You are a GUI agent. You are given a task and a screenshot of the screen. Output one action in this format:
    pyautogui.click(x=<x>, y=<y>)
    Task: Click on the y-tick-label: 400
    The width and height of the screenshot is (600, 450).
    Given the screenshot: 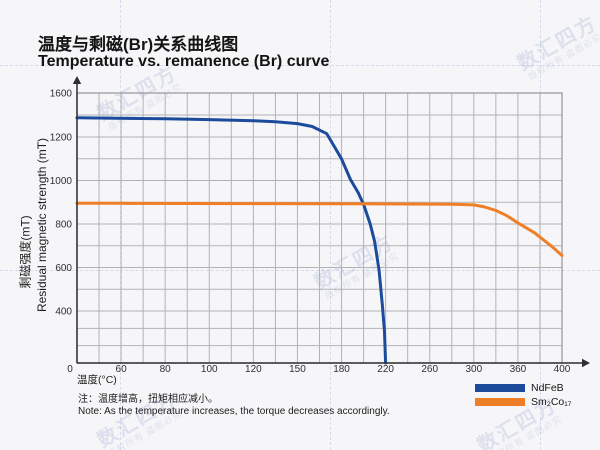 What is the action you would take?
    pyautogui.click(x=63, y=312)
    